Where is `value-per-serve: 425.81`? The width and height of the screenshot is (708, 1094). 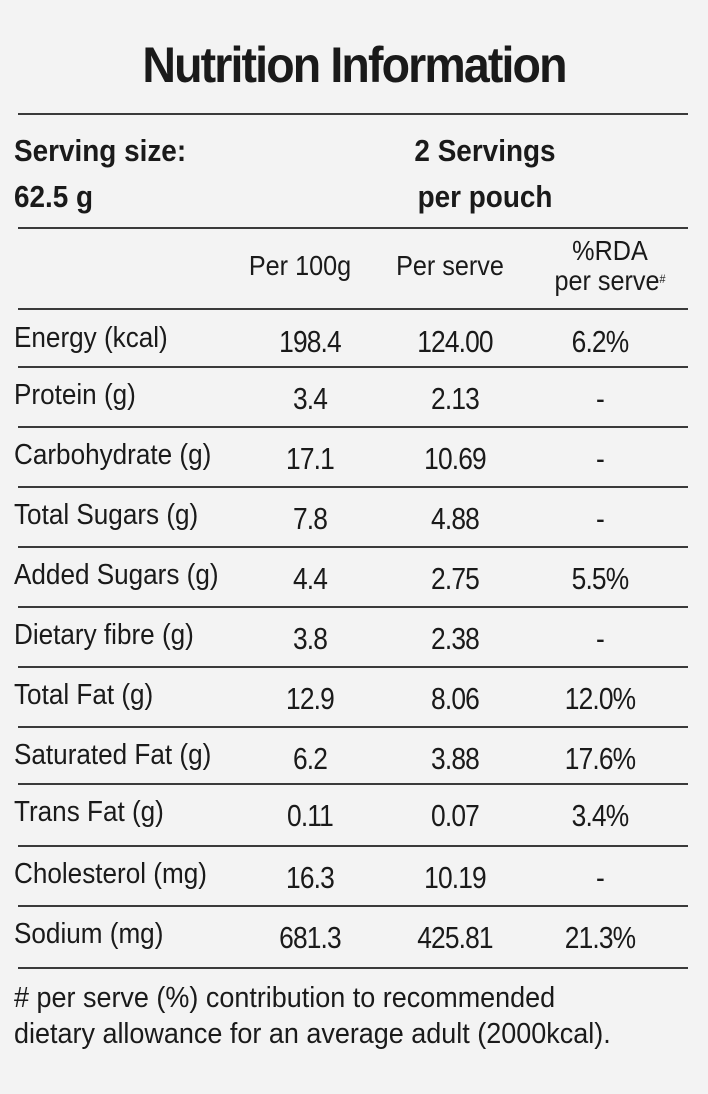
value-per-serve: 425.81 is located at coordinates (455, 937).